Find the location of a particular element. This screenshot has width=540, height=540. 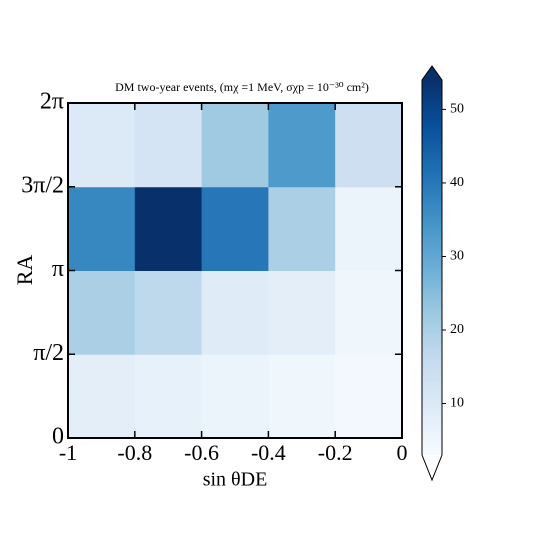

y-tick-label: 2π is located at coordinates (52, 102).